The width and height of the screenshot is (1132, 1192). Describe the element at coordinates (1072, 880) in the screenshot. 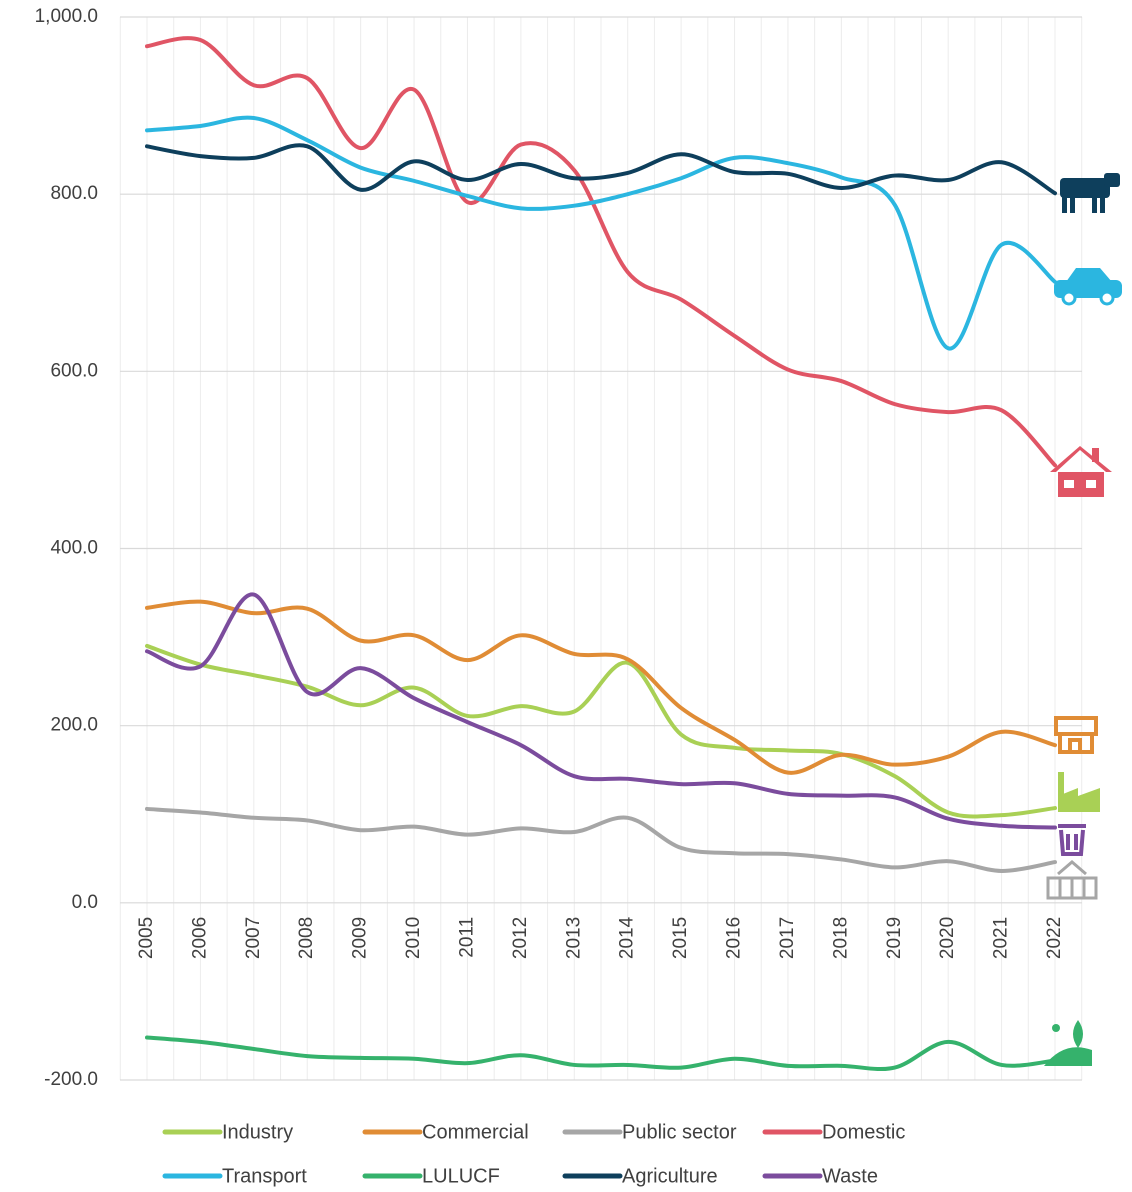

I see `building-icon` at that location.